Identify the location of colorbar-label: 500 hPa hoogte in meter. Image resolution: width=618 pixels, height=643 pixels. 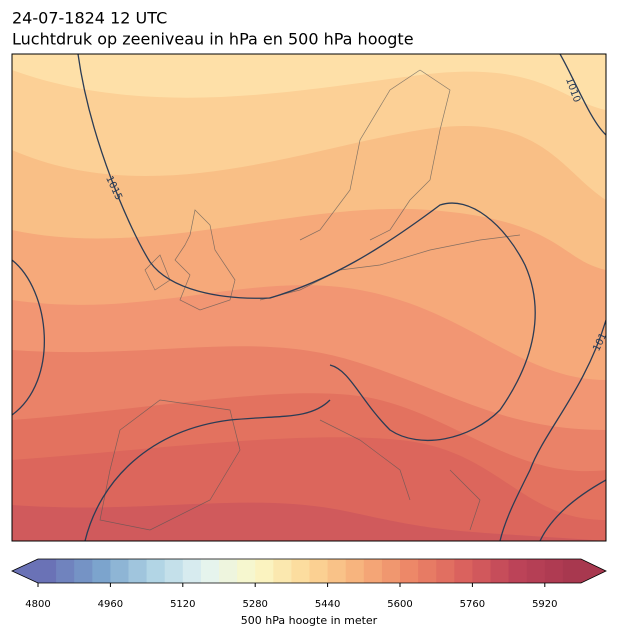
(309, 620).